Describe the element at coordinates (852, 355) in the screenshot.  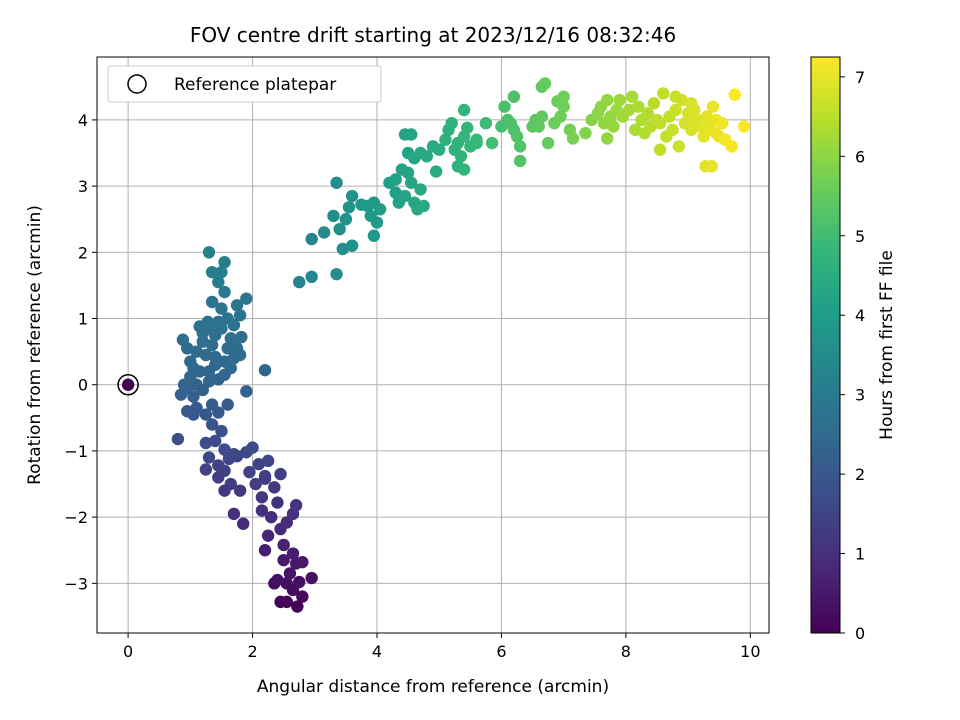
I see `colorbar-ticks: 0 1 2 3 4 5 6 7` at that location.